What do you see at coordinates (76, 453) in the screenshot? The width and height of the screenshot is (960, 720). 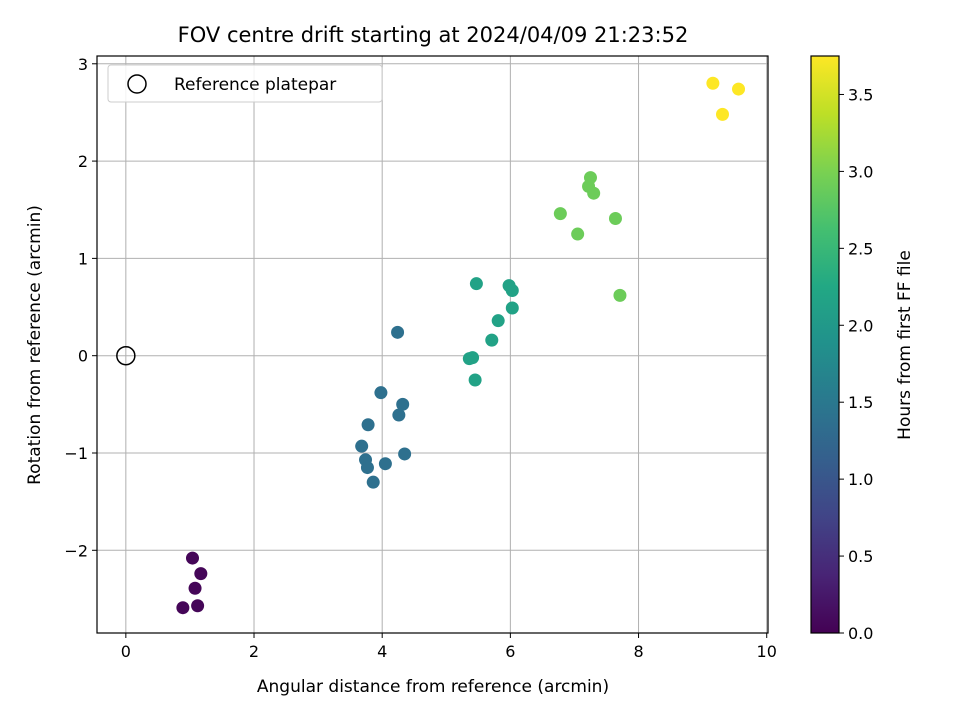 I see `y-tick-label: −1` at bounding box center [76, 453].